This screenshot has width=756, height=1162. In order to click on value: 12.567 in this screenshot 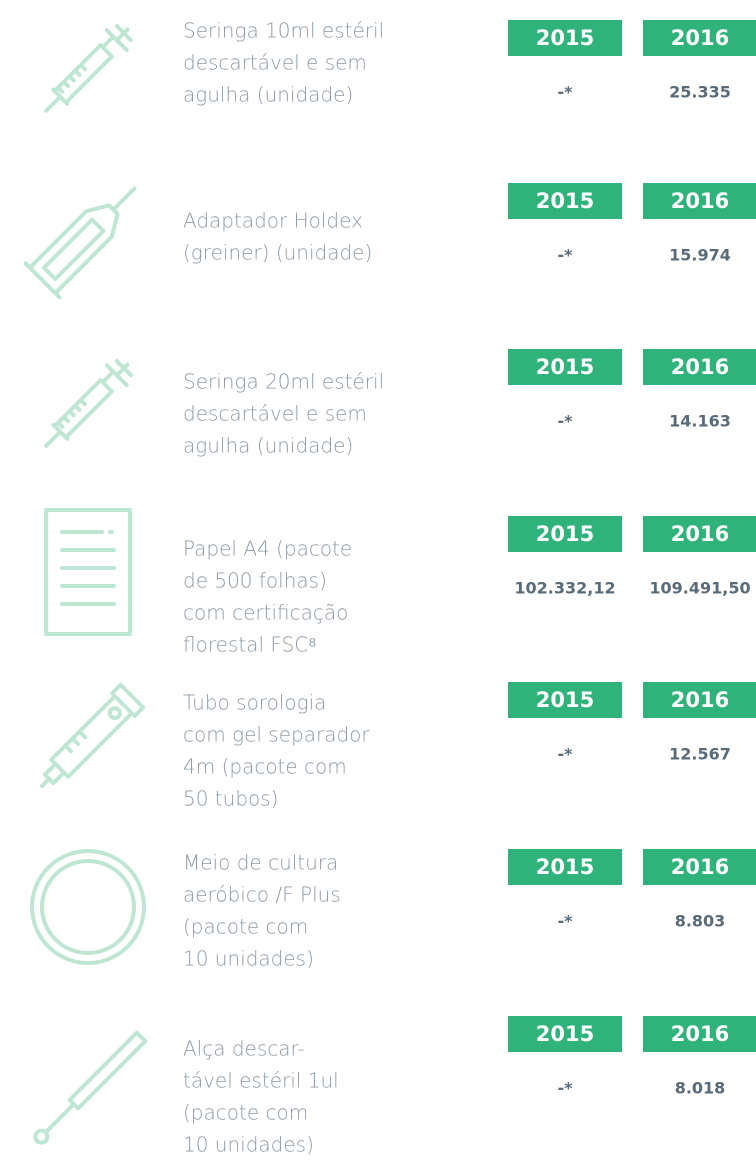, I will do `click(700, 754)`.